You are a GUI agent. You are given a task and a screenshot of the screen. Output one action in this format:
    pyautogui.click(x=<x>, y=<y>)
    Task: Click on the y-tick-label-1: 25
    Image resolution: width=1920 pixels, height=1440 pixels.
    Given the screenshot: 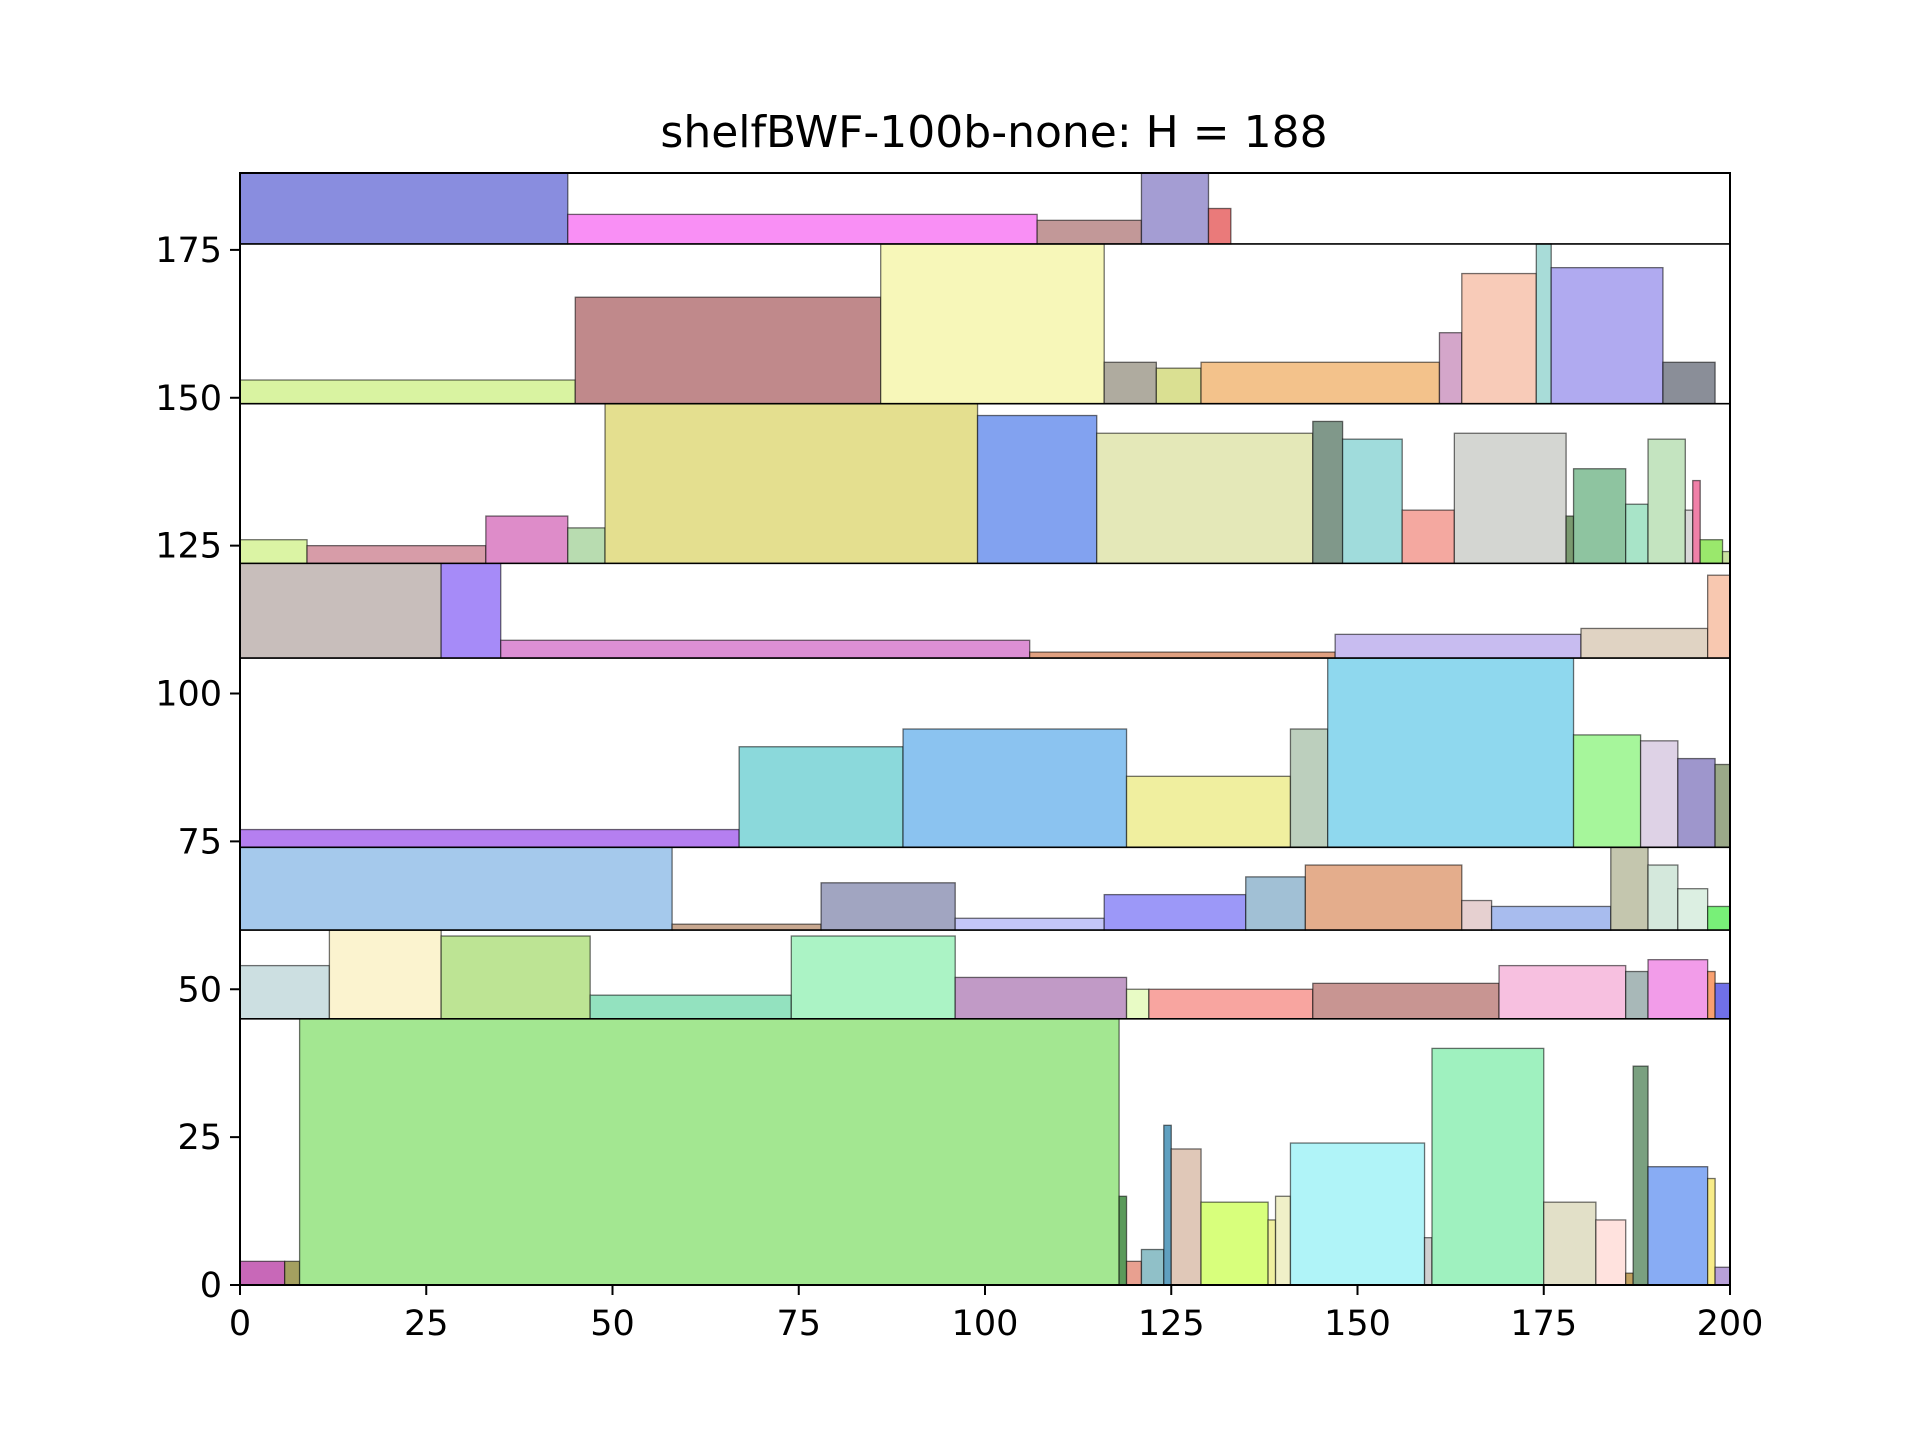 What is the action you would take?
    pyautogui.click(x=199, y=1138)
    